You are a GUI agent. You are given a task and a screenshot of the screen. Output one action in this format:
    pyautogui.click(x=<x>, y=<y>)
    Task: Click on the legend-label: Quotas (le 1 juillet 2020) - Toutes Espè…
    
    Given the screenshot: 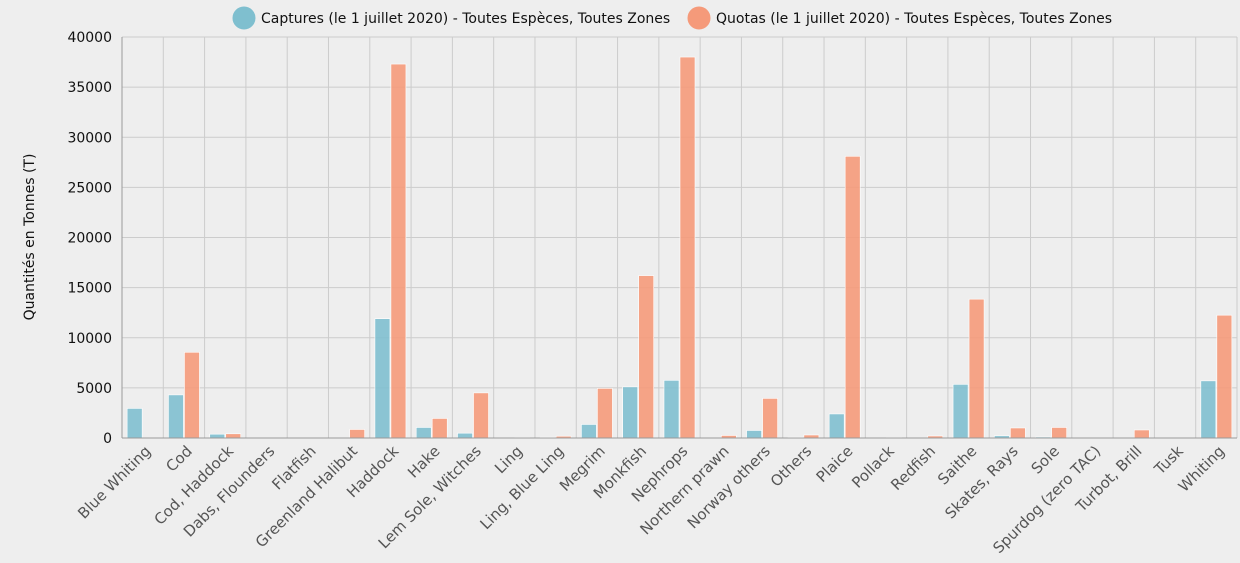 What is the action you would take?
    pyautogui.click(x=914, y=19)
    